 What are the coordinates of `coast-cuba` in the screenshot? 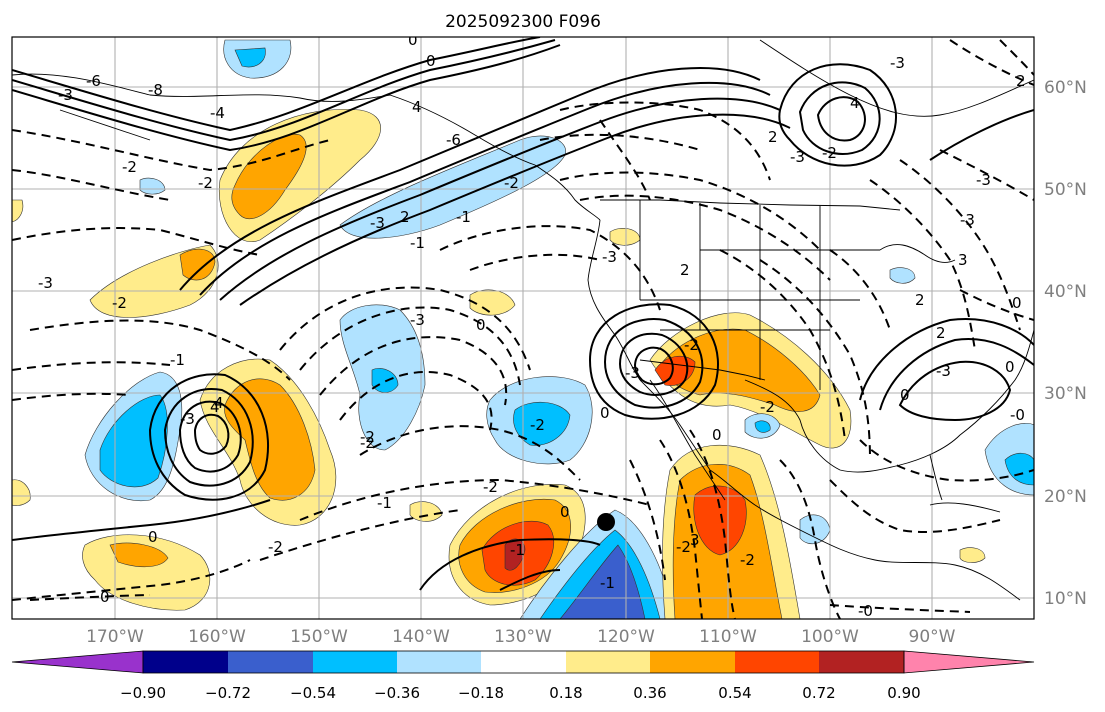 It's located at (965, 507).